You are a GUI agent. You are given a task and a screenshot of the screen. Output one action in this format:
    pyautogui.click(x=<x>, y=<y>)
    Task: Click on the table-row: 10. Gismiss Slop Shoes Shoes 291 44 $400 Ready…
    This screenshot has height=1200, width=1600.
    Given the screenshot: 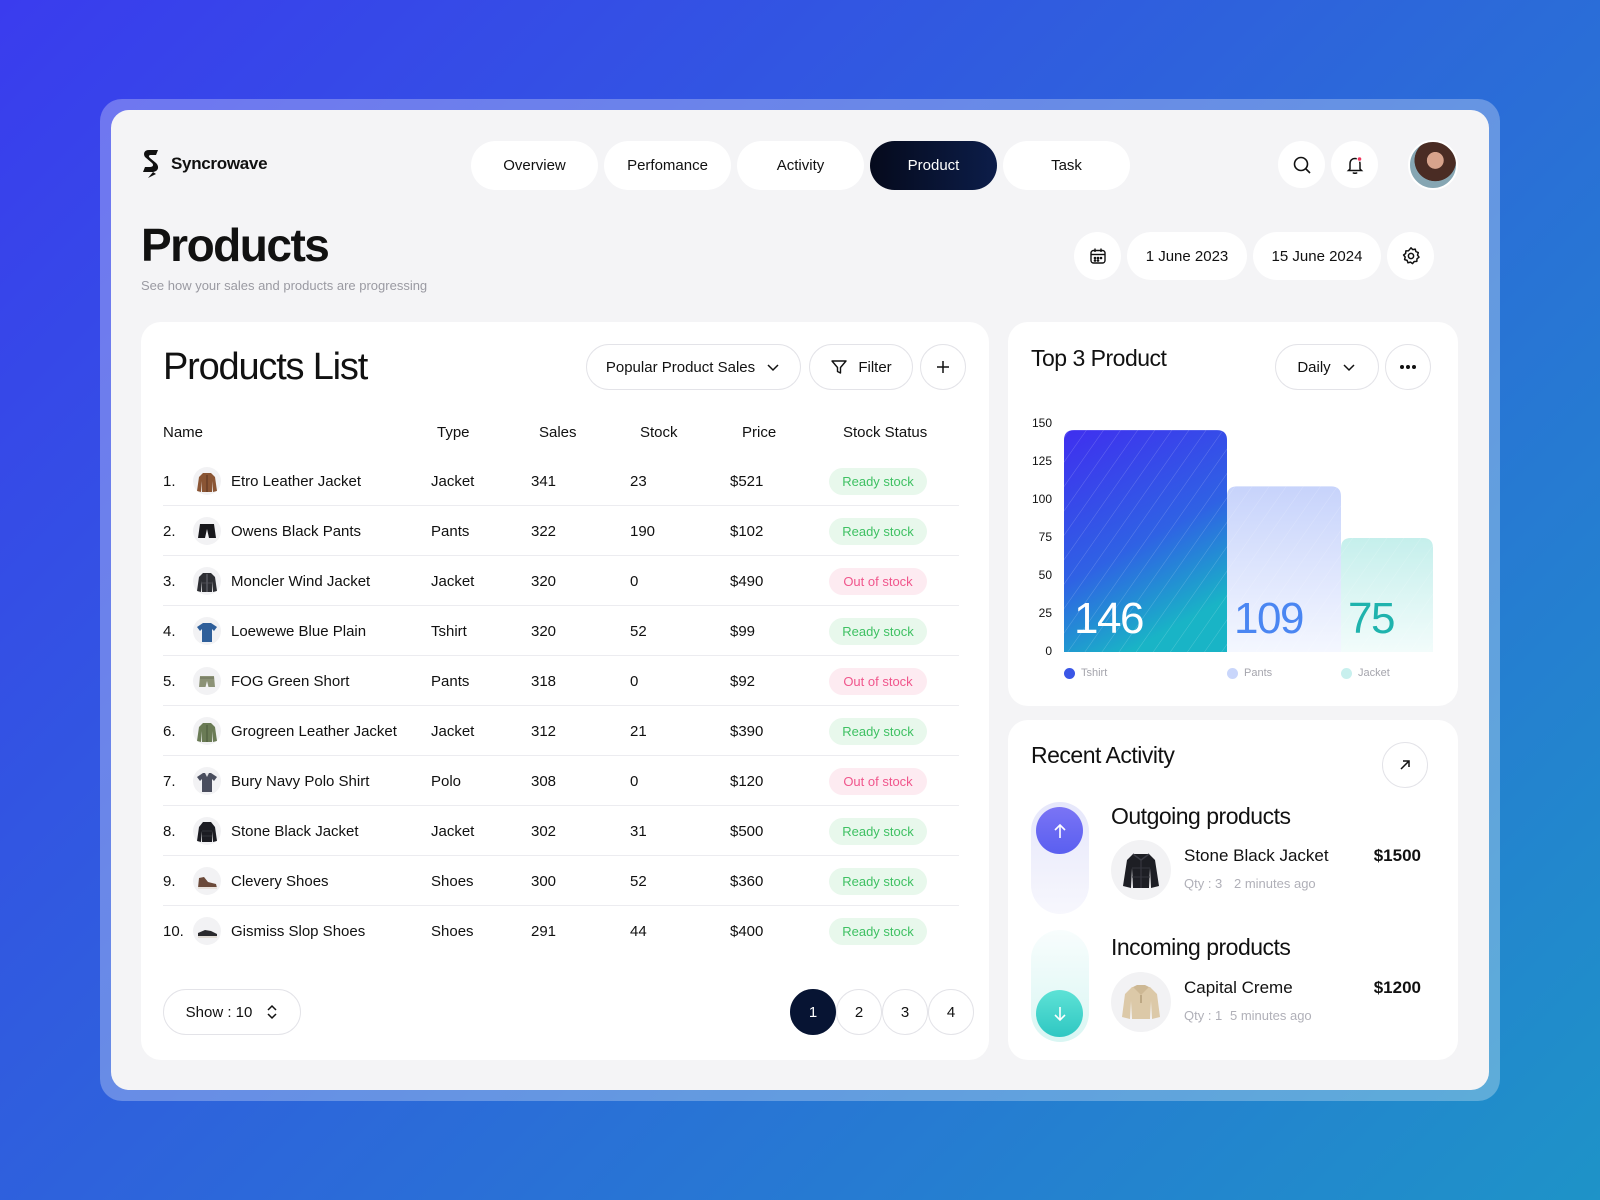 What is the action you would take?
    pyautogui.click(x=561, y=931)
    